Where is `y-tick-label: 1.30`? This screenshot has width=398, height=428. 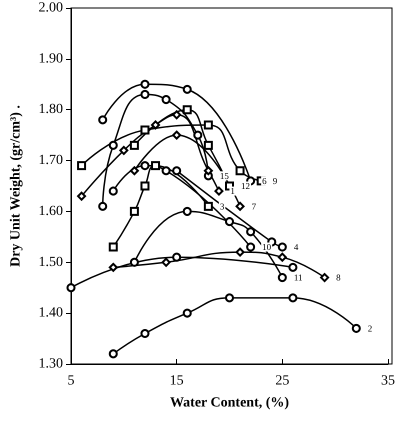
y-tick-label: 1.30 is located at coordinates (50, 364).